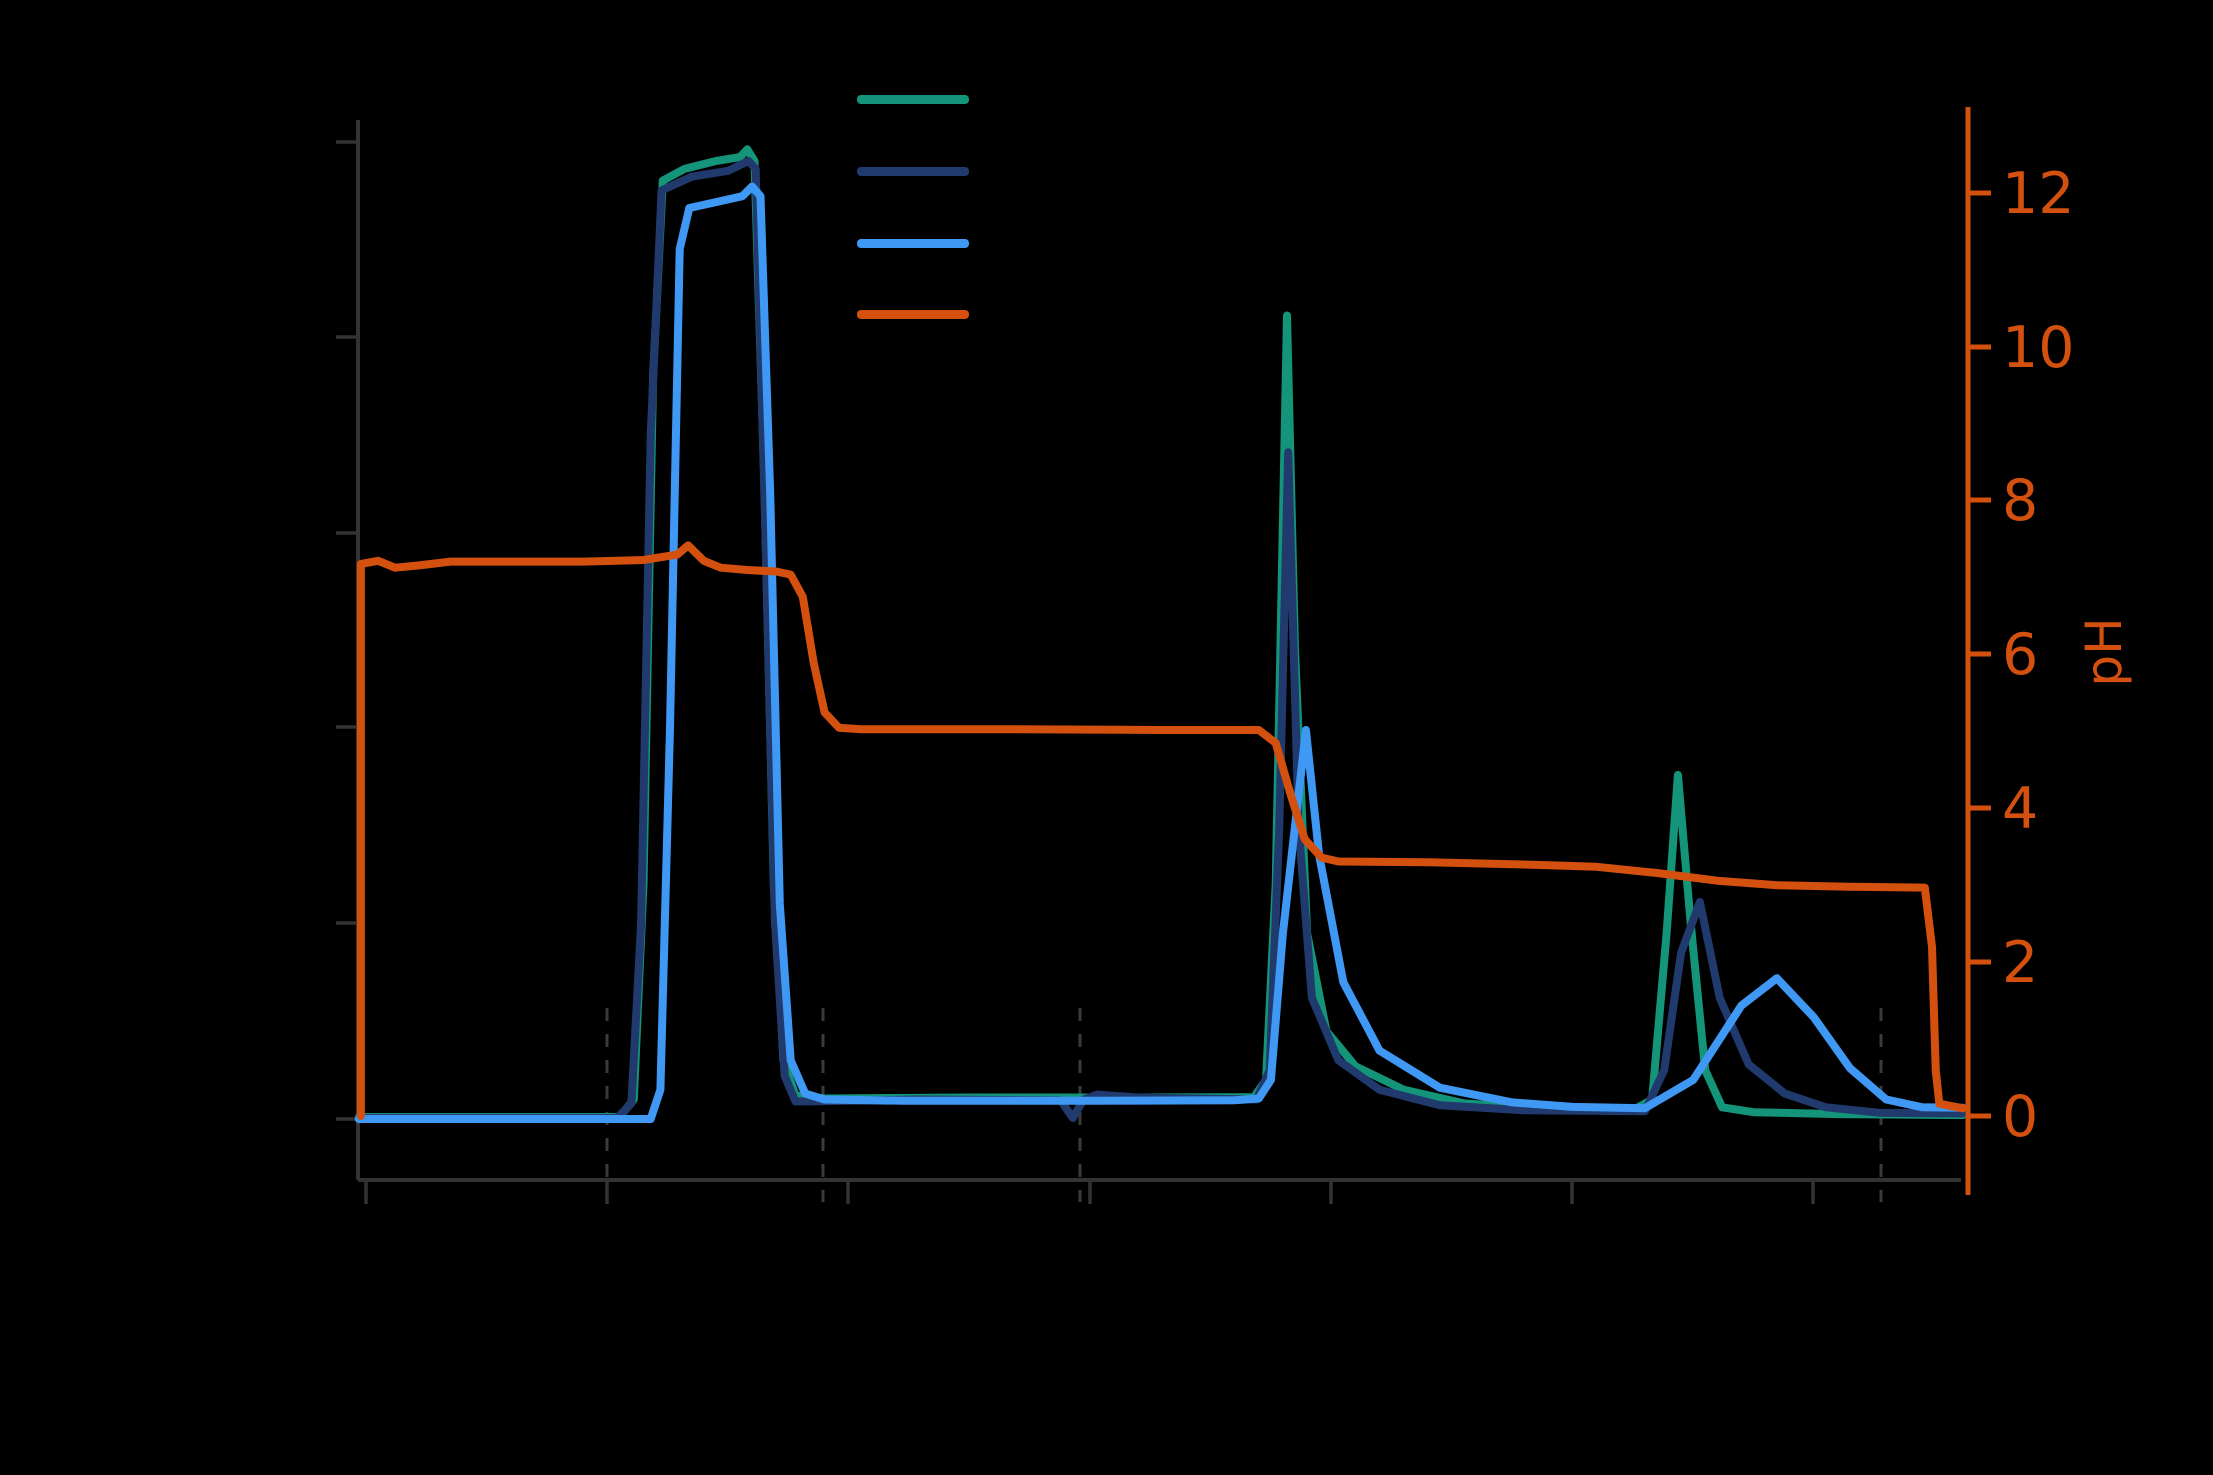  Describe the element at coordinates (2020, 655) in the screenshot. I see `ph-tick-label: 6` at that location.